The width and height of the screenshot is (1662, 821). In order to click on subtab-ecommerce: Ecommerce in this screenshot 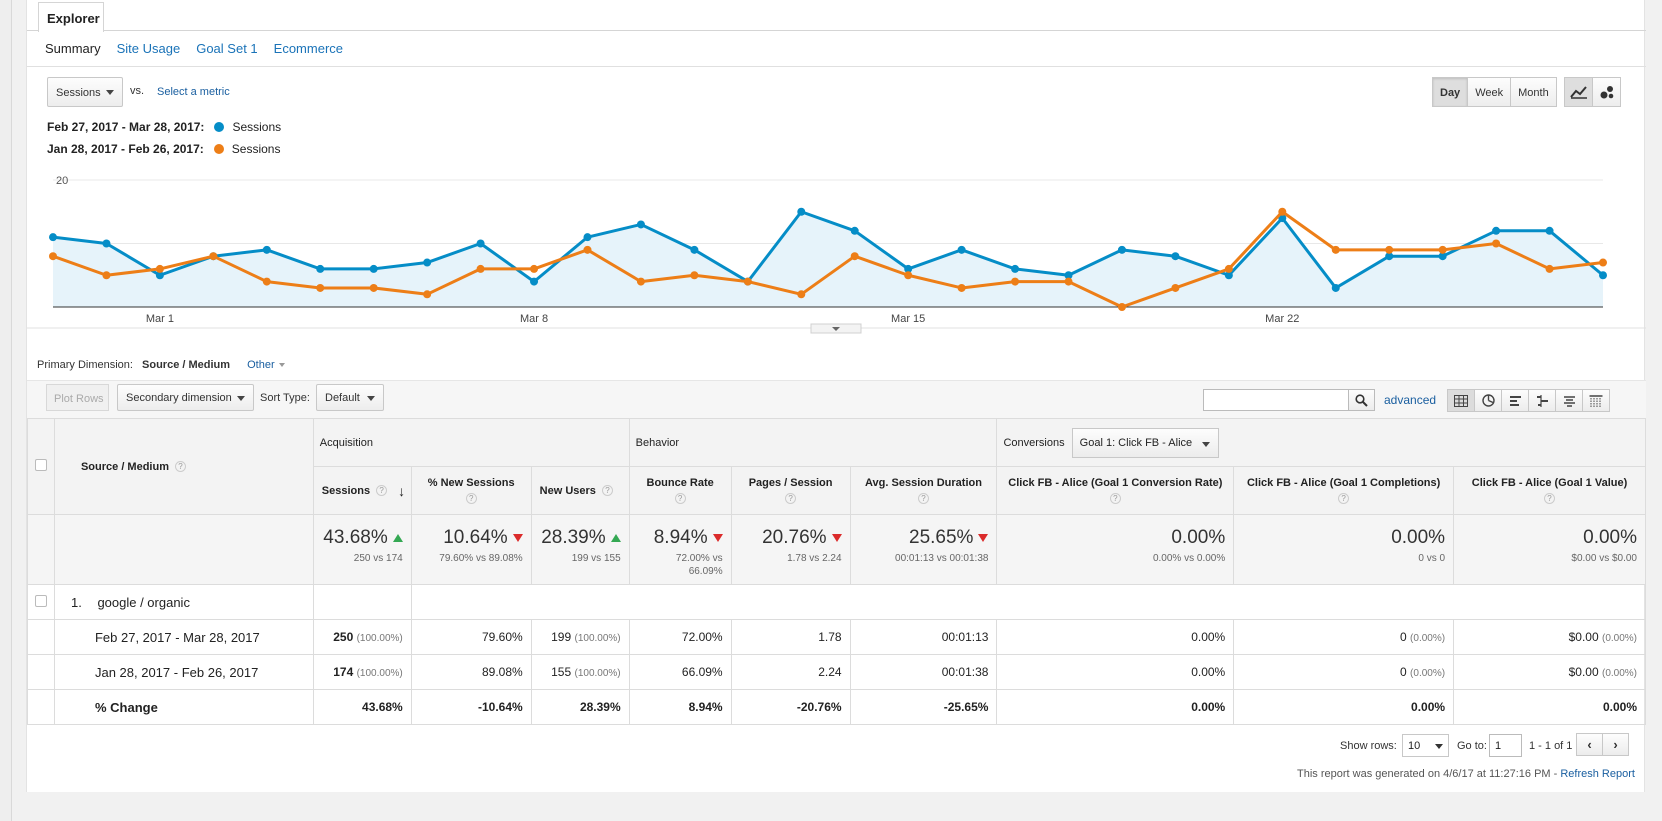, I will do `click(308, 48)`.